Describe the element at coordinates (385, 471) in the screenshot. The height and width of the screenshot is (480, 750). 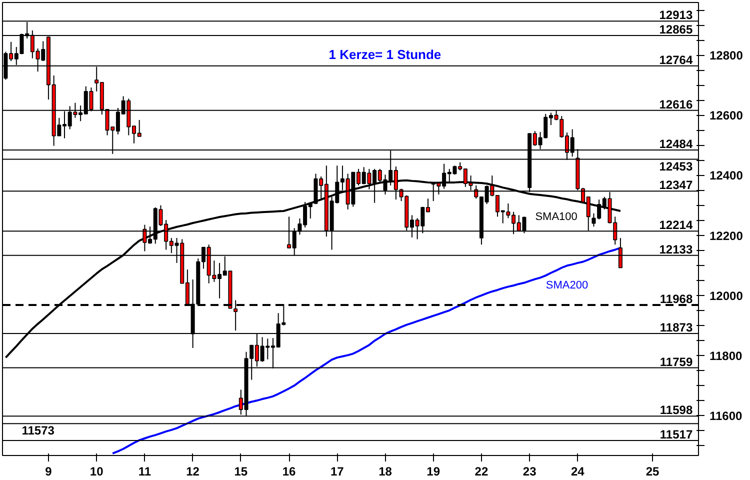
I see `x-tick-label: 18` at that location.